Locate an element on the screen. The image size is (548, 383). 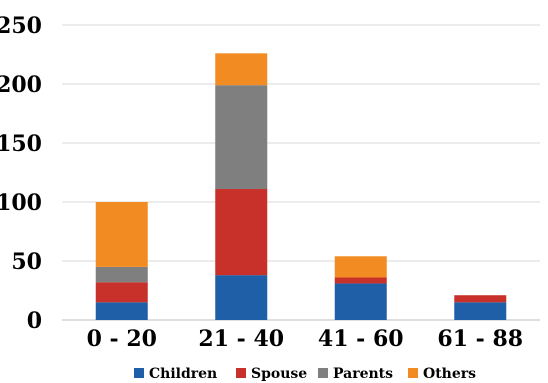
x-tick-label: 41 - 60 is located at coordinates (361, 339).